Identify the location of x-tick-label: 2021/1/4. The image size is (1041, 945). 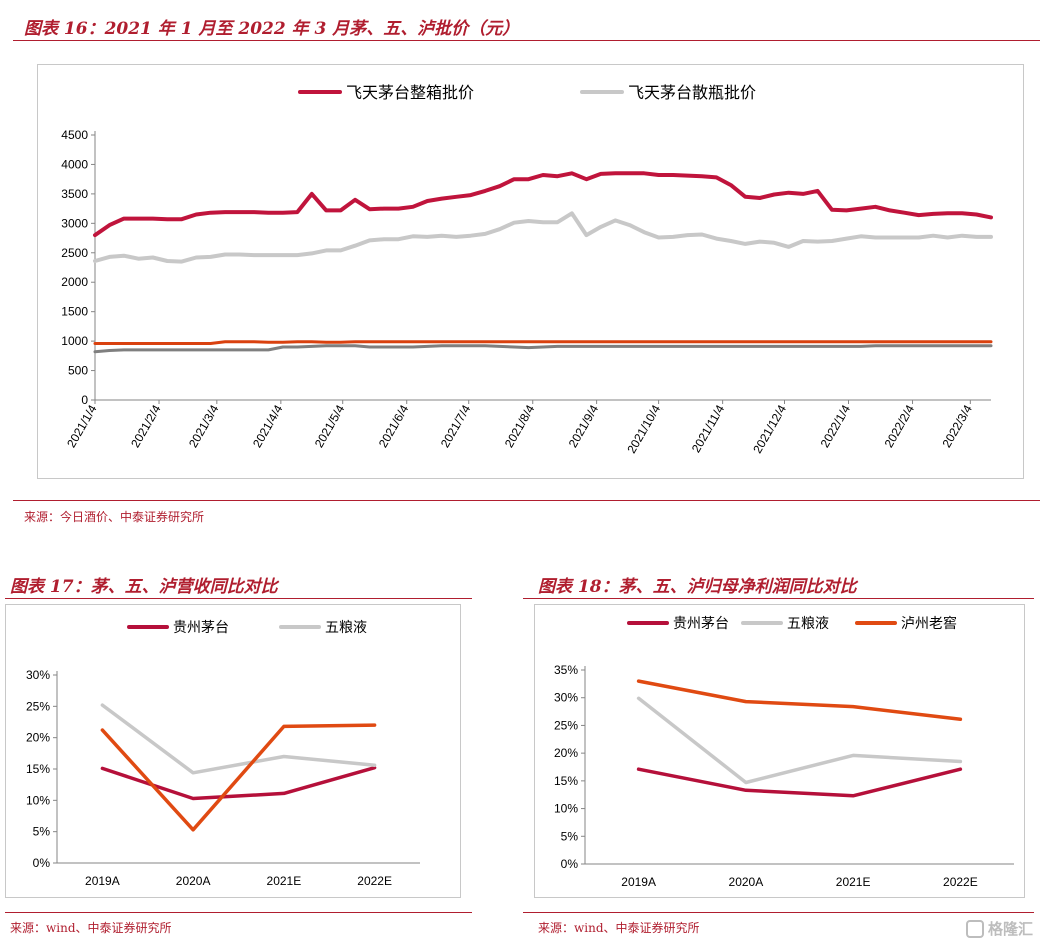
(82, 426).